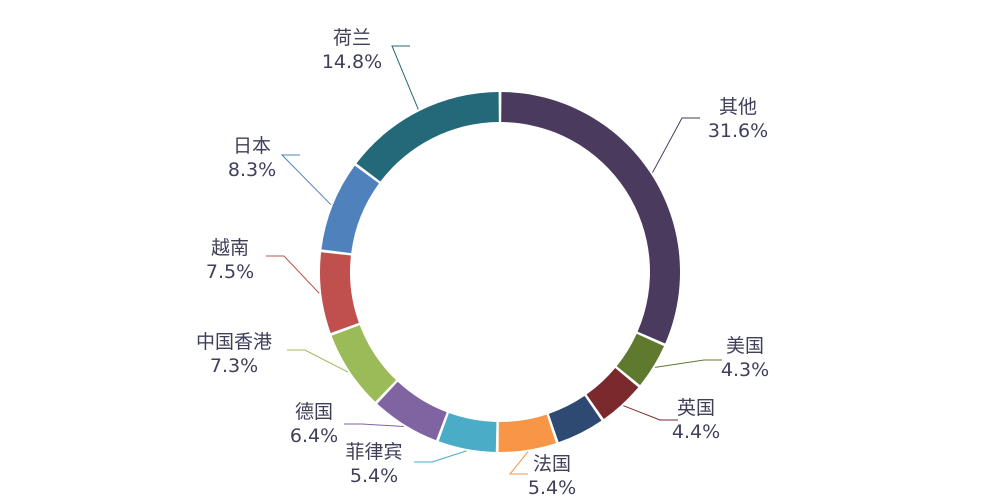 The image size is (1000, 500). Describe the element at coordinates (314, 412) in the screenshot. I see `slice-name-label: 德国` at that location.